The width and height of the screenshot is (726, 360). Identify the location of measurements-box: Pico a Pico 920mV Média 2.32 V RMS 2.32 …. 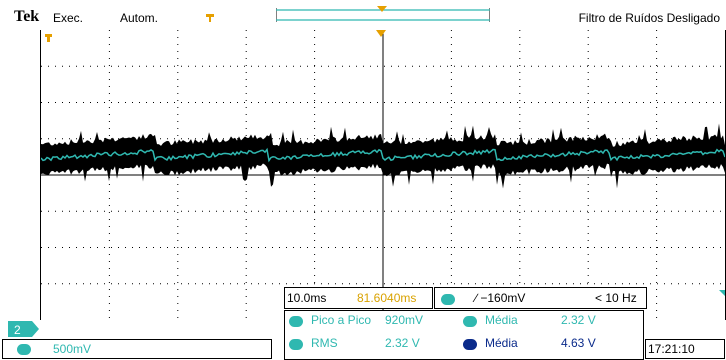
(464, 335).